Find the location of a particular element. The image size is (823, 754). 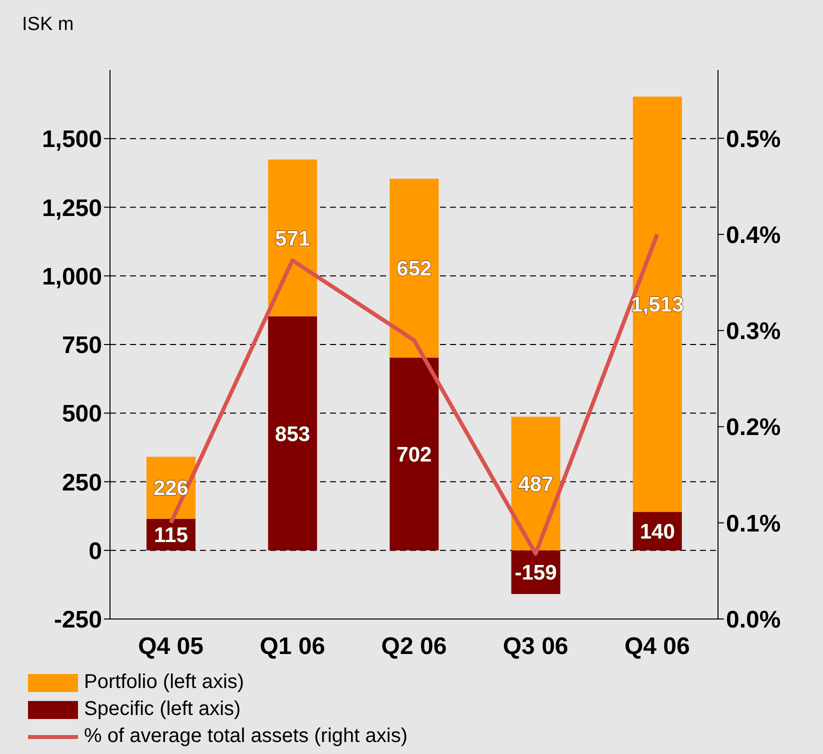

y-tick-label: 1,500 is located at coordinates (72, 140).